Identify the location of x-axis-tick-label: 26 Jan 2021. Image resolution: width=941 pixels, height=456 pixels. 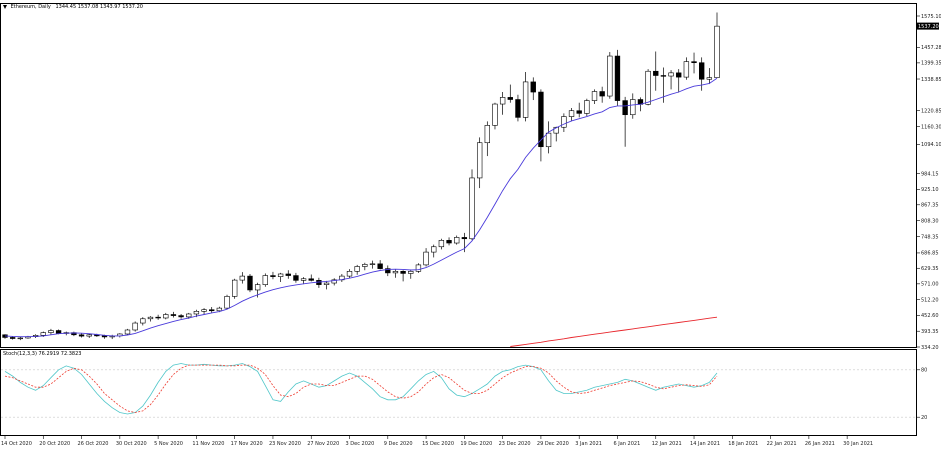
(820, 444).